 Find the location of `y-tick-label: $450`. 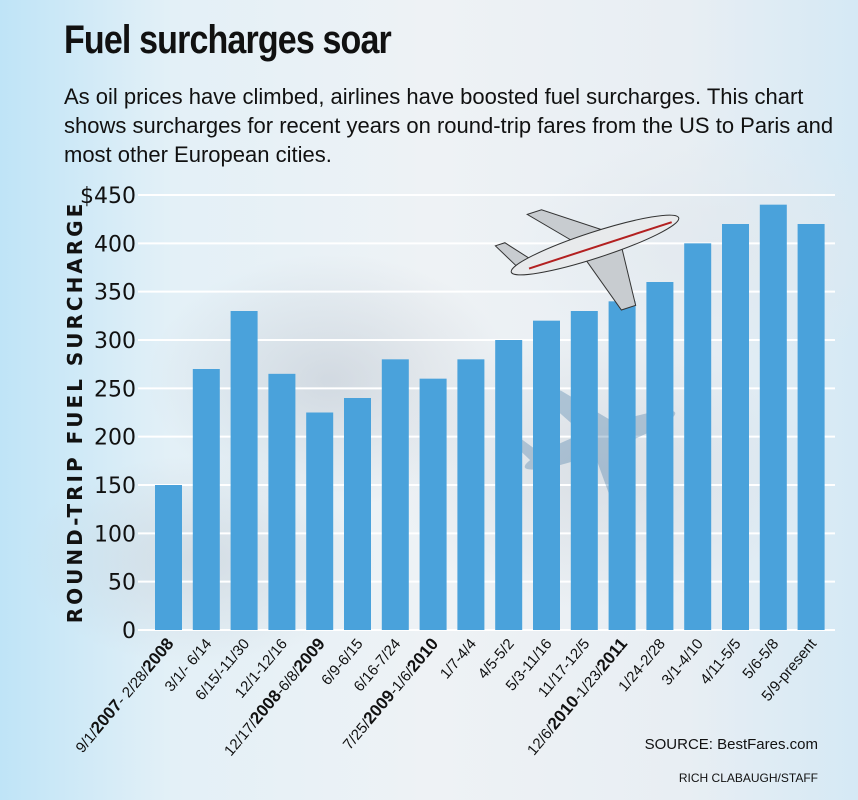

y-tick-label: $450 is located at coordinates (108, 196).